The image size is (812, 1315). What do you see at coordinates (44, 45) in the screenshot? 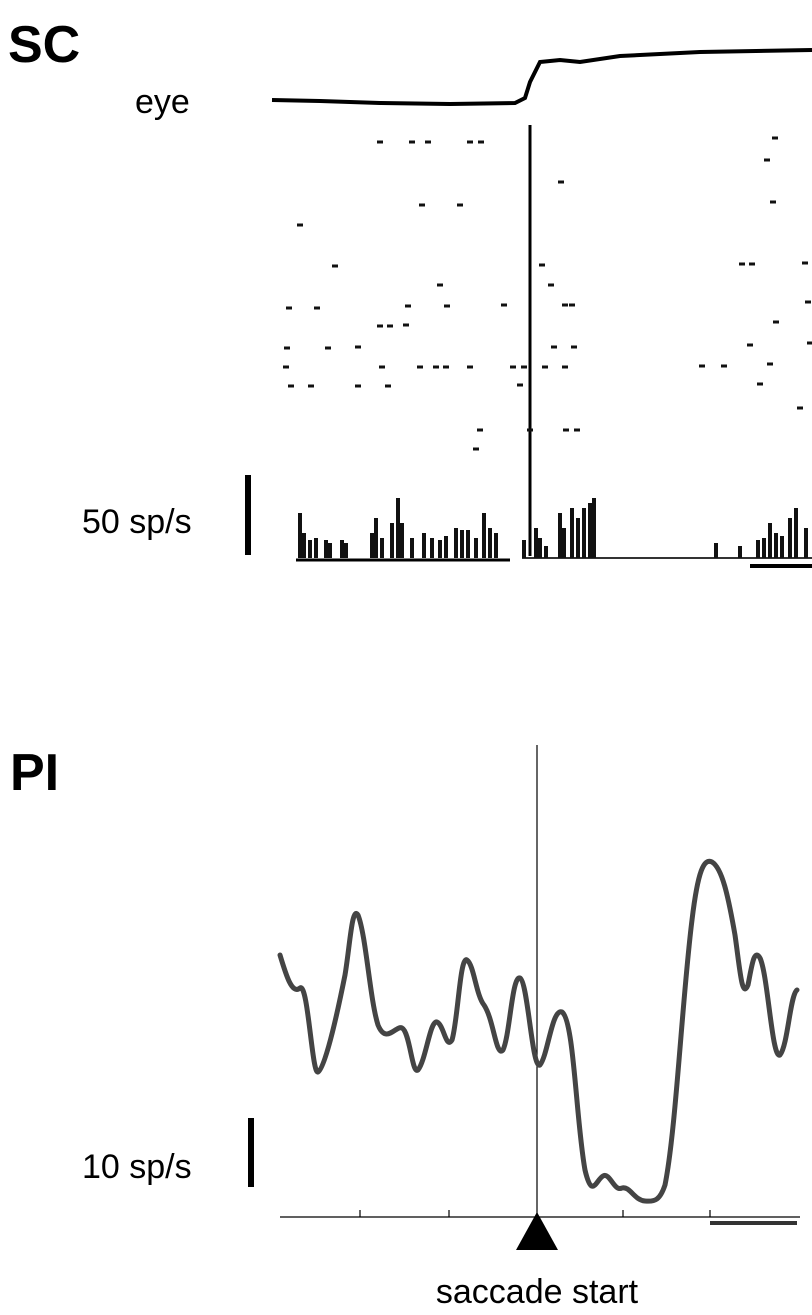
I see `panel-label: SC` at bounding box center [44, 45].